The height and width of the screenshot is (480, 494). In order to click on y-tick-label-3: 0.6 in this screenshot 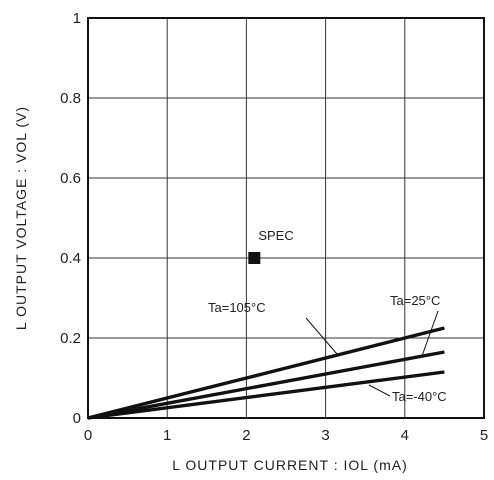, I will do `click(70, 178)`.